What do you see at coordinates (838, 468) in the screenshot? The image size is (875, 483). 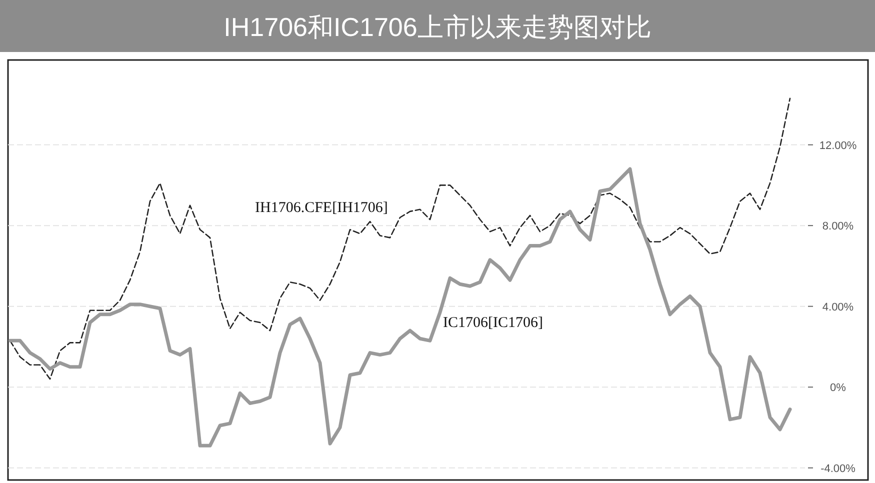 I see `y-tick-label: -4.00%` at bounding box center [838, 468].